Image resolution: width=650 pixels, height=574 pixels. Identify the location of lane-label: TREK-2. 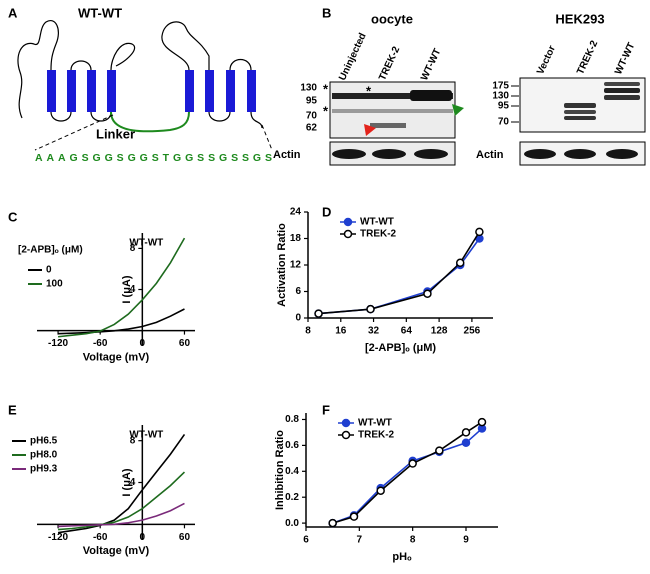
(587, 58).